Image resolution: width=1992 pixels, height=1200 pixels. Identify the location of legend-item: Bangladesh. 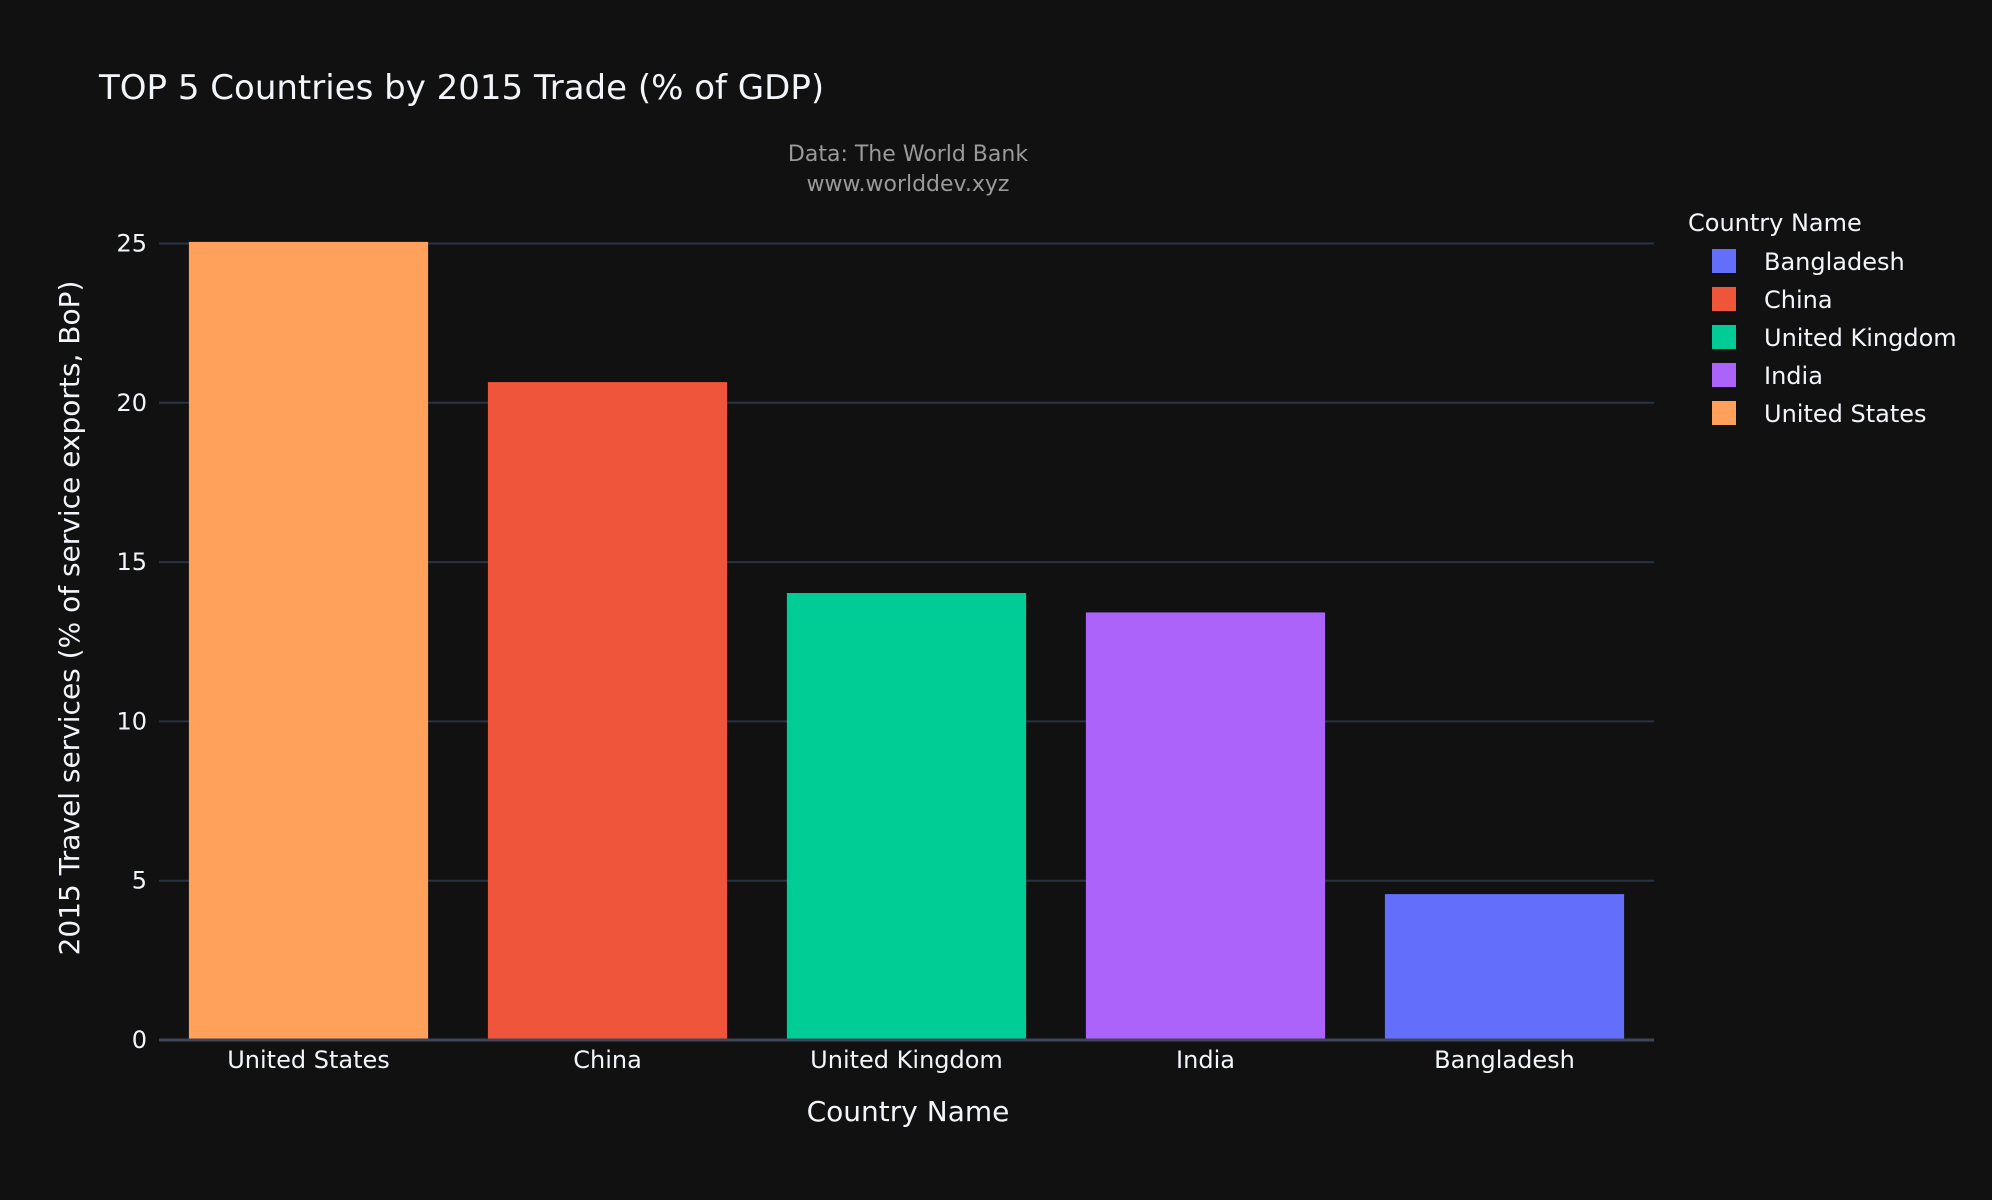
(1808, 262).